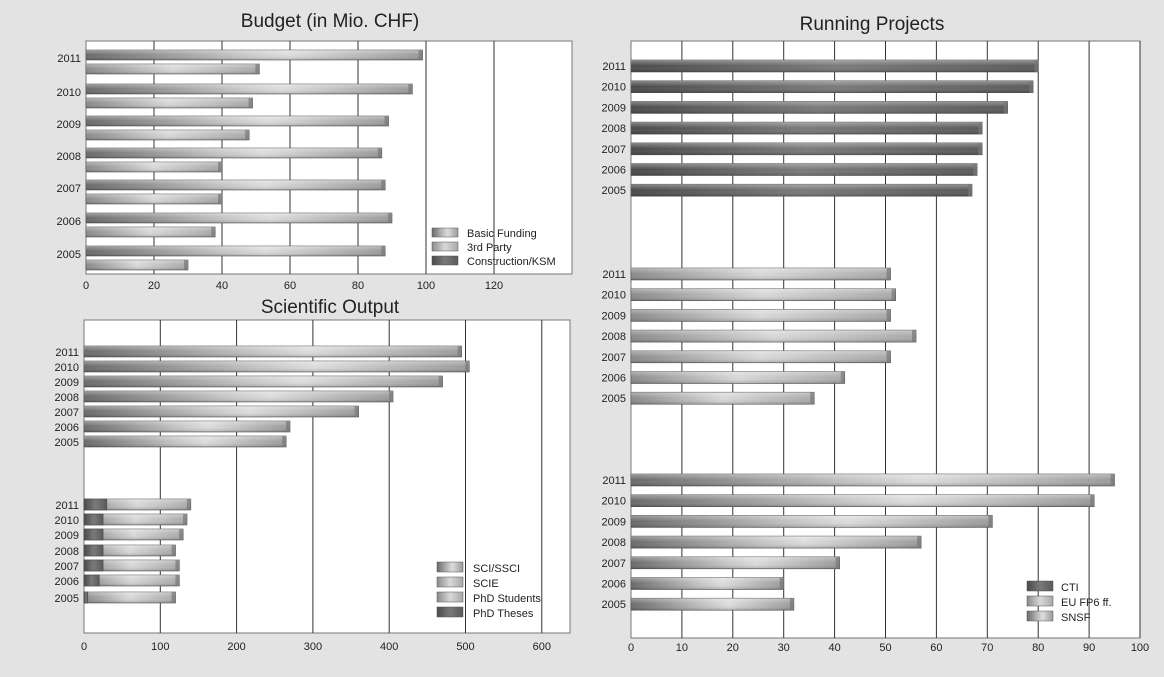  What do you see at coordinates (390, 218) in the screenshot?
I see `budget-bar-basic-2006-cap` at bounding box center [390, 218].